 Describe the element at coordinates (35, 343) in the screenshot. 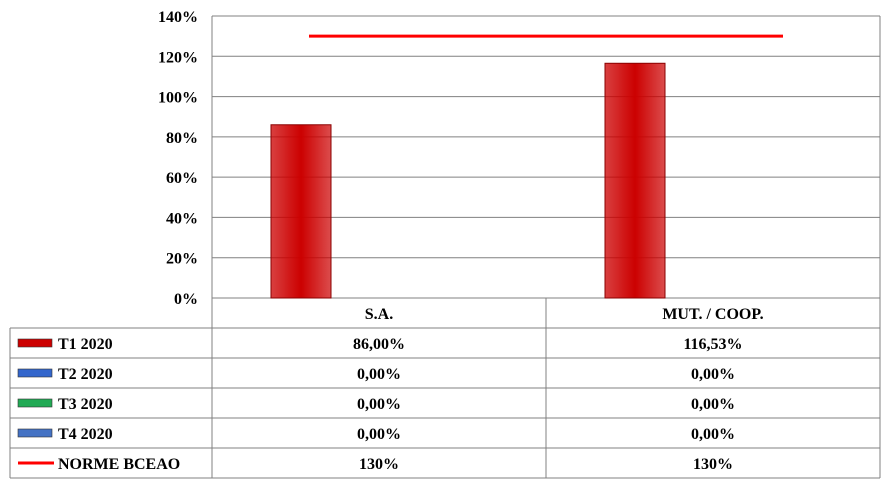

I see `legend-key-t1-2020` at that location.